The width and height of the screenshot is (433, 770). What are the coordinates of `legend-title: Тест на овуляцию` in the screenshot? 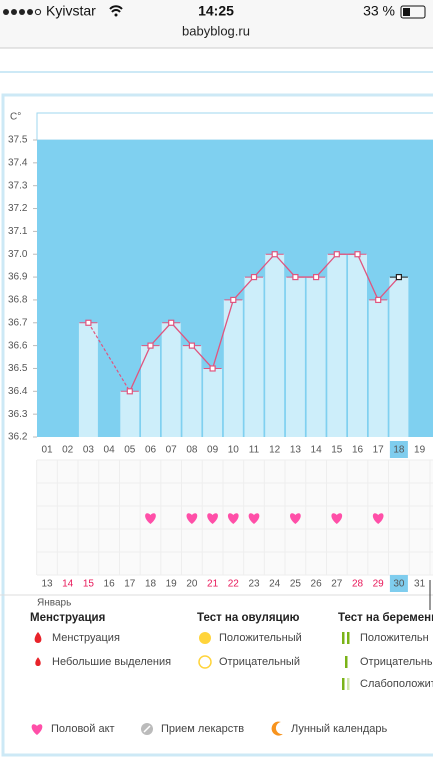 It's located at (248, 618).